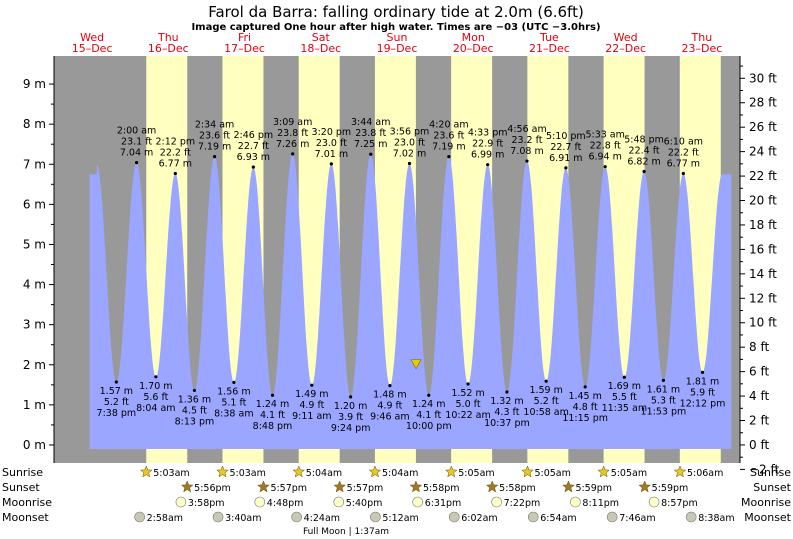 This screenshot has height=539, width=793. Describe the element at coordinates (322, 518) in the screenshot. I see `moonset-time: 4:24am` at that location.